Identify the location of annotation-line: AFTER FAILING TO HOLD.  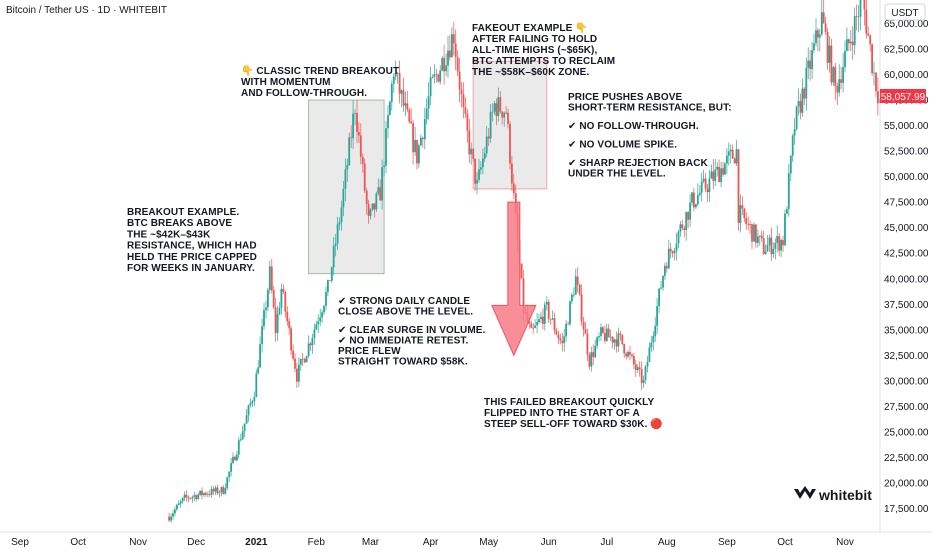
(534, 39).